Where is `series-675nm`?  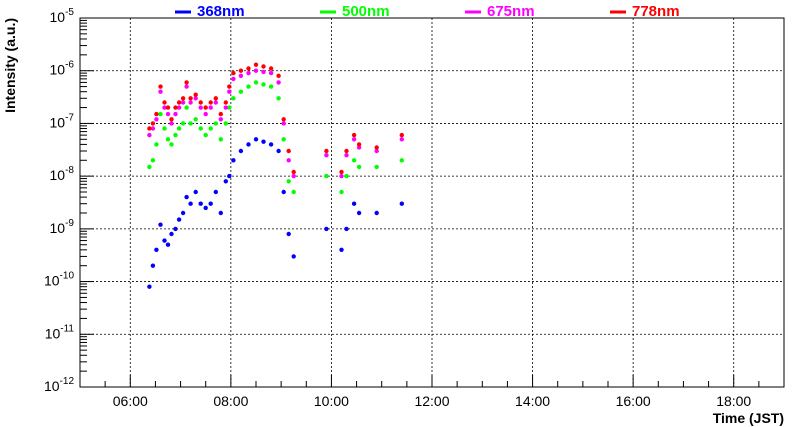 series-675nm is located at coordinates (275, 123).